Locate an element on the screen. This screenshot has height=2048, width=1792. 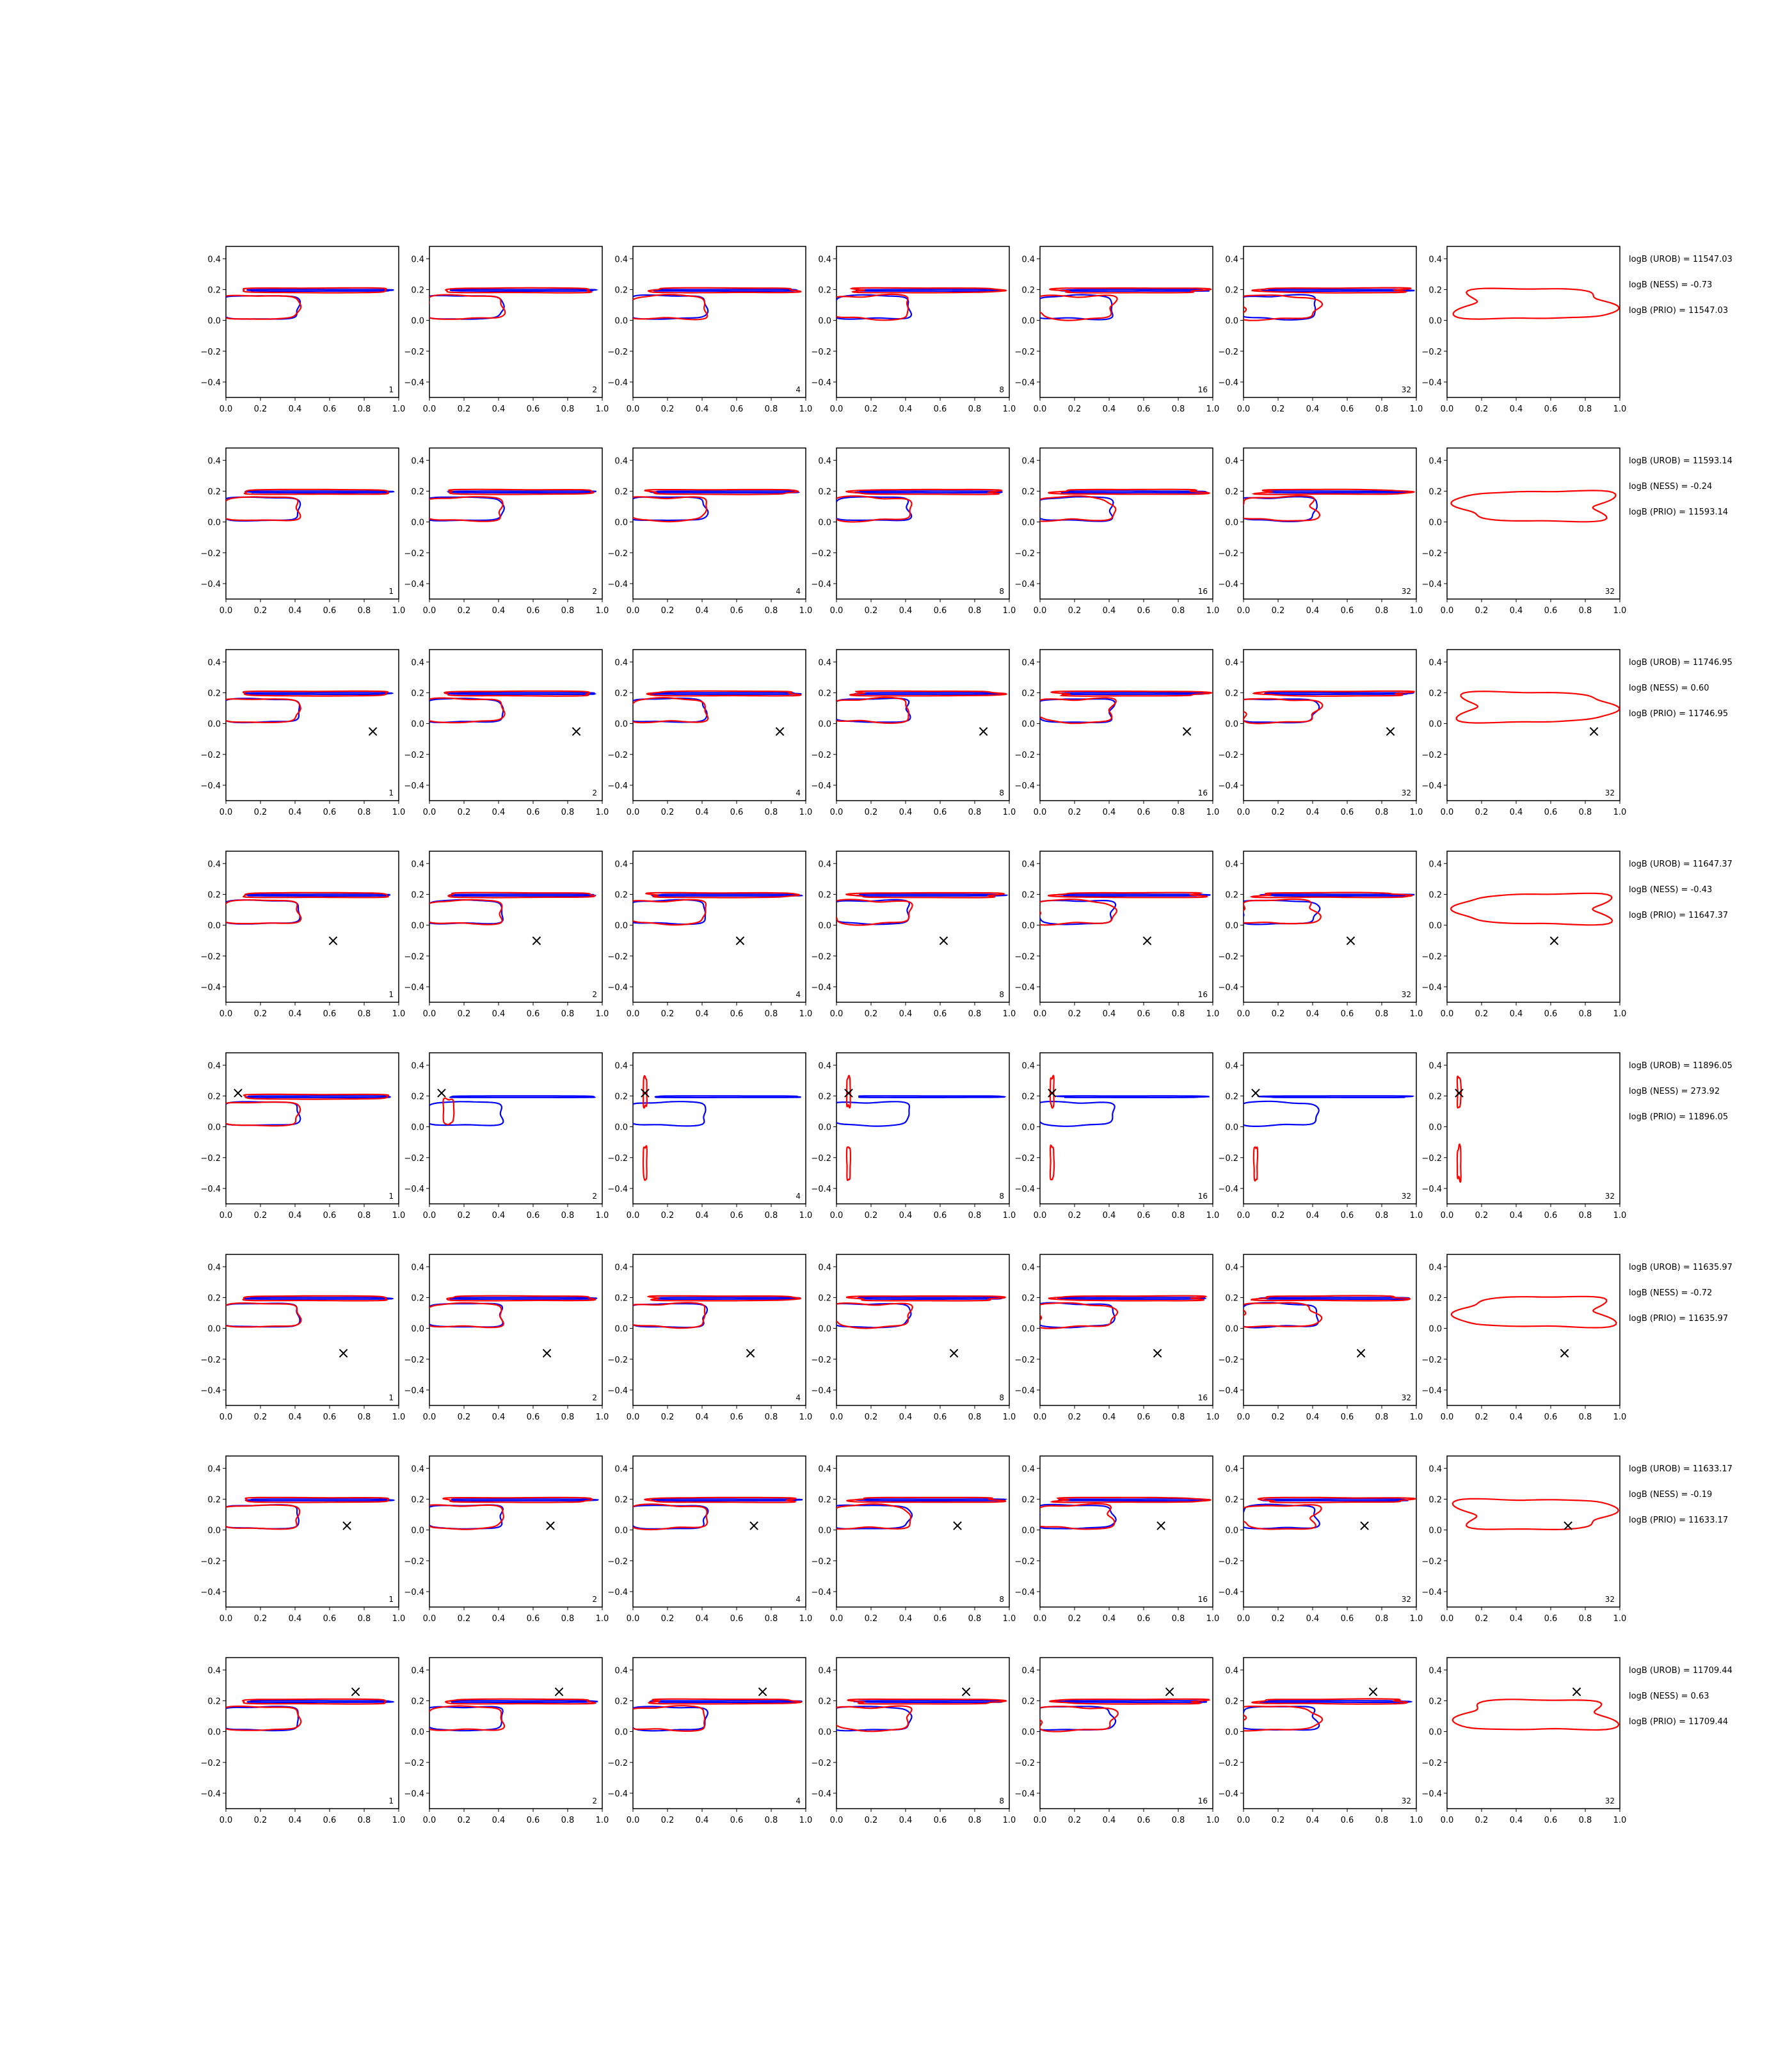
panel-label: 2 is located at coordinates (594, 591).